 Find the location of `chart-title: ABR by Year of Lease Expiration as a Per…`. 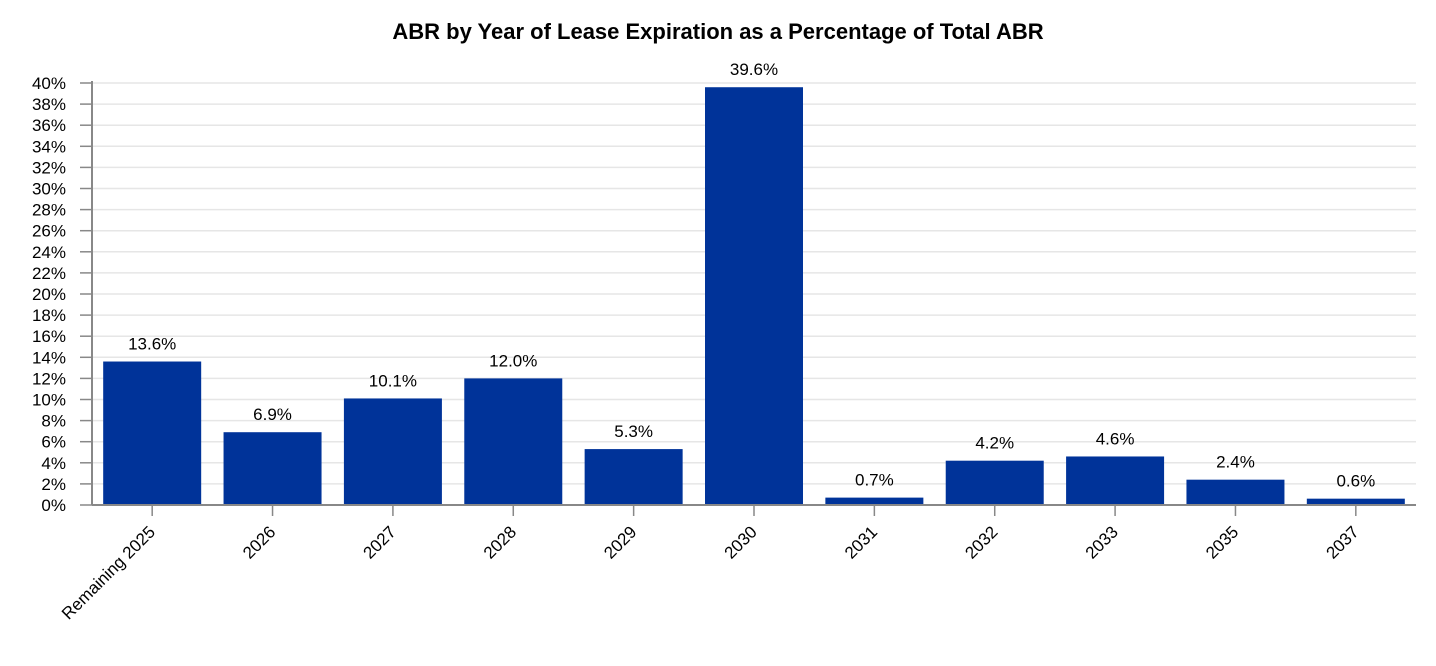

chart-title: ABR by Year of Lease Expiration as a Per… is located at coordinates (717, 31).